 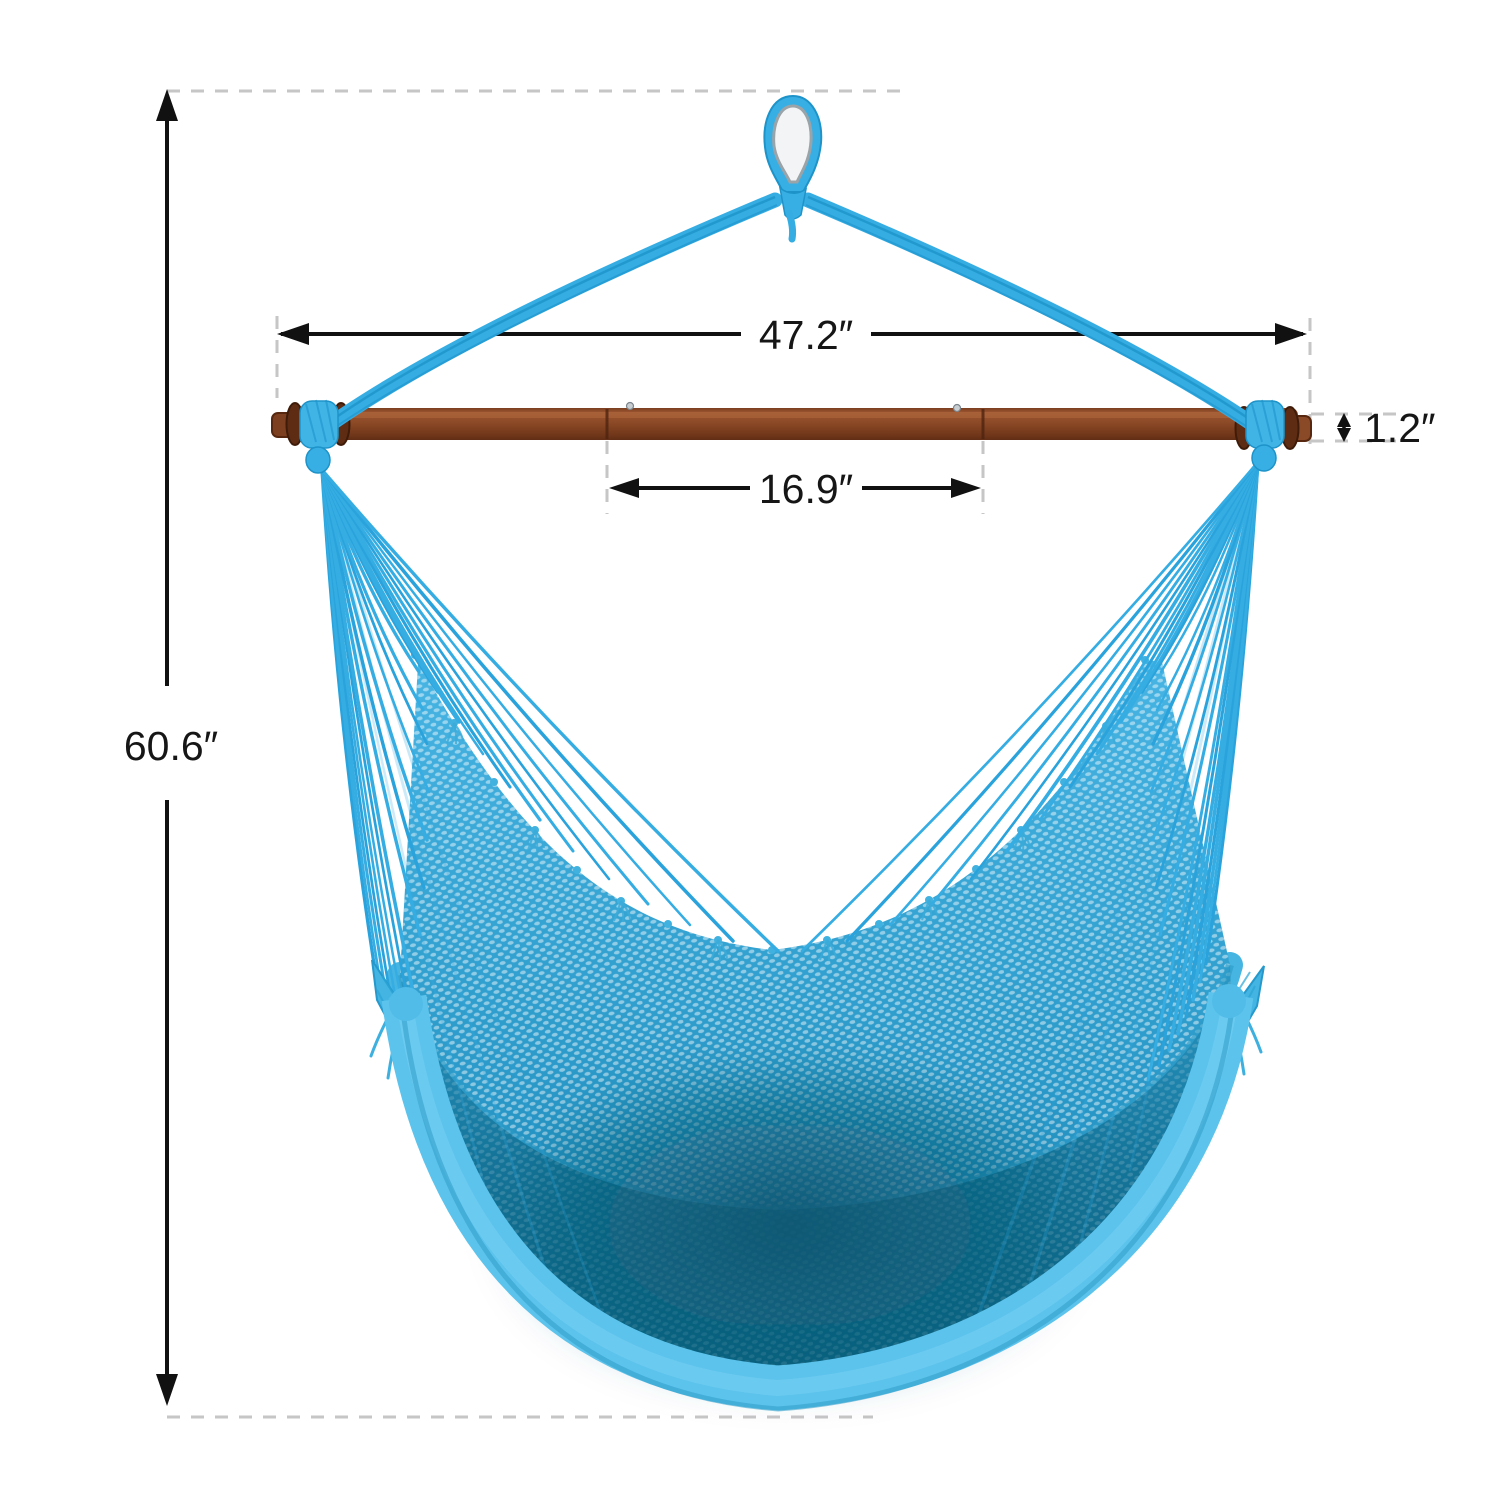 I want to click on svg-text: 47.2″, so click(x=806, y=335).